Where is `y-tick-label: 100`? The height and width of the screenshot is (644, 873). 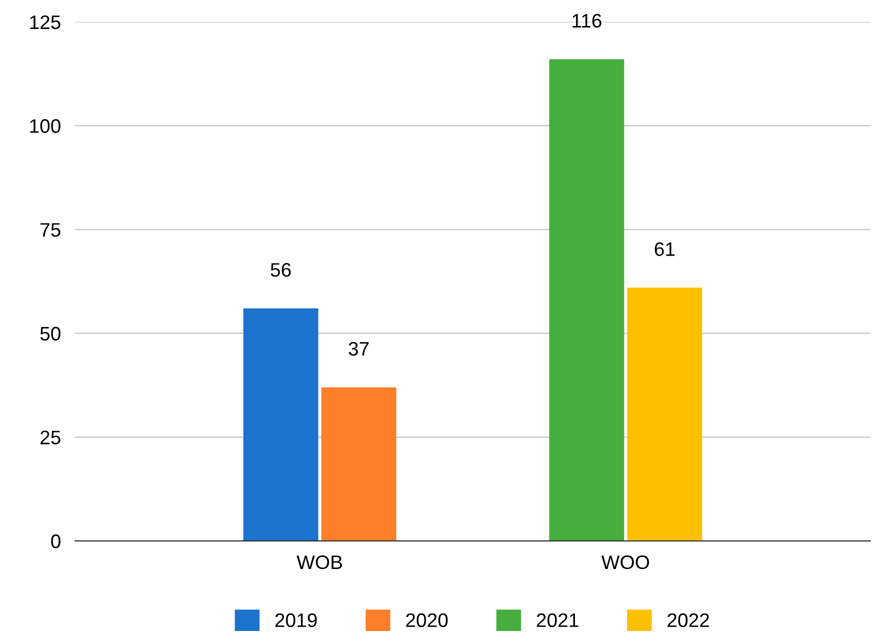 y-tick-label: 100 is located at coordinates (45, 126).